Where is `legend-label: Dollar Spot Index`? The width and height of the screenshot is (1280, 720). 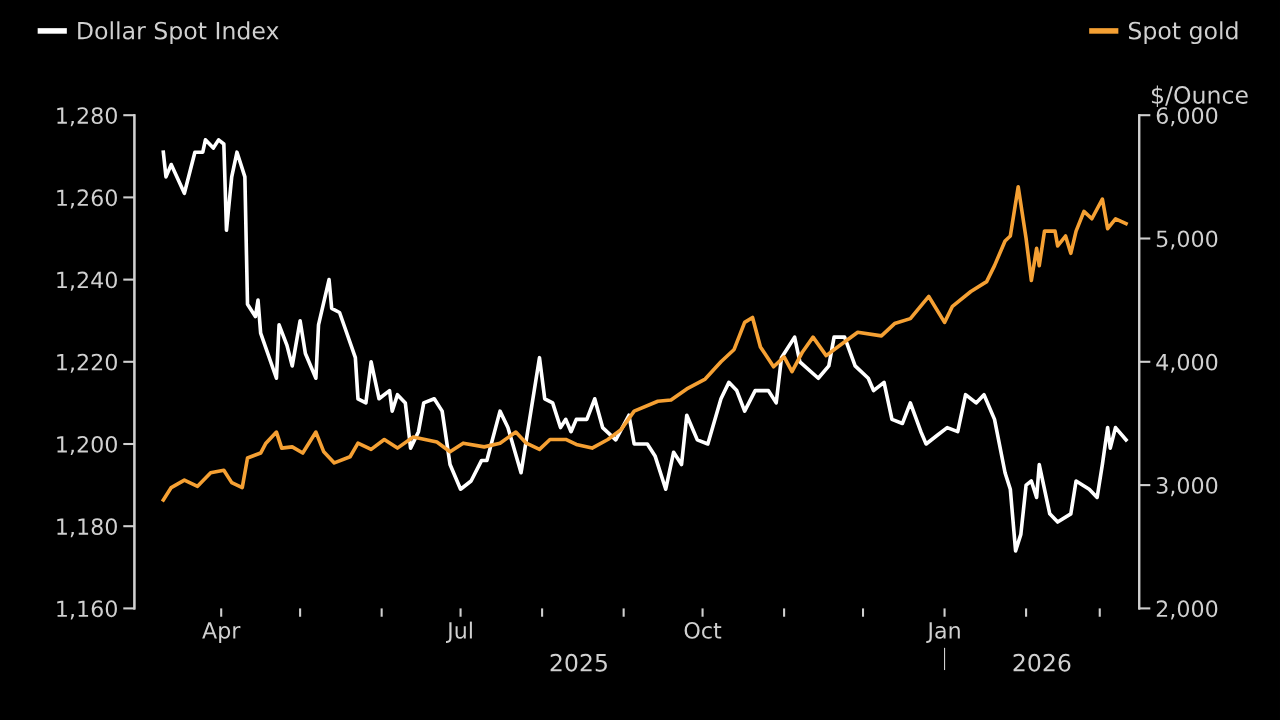
legend-label: Dollar Spot Index is located at coordinates (178, 33).